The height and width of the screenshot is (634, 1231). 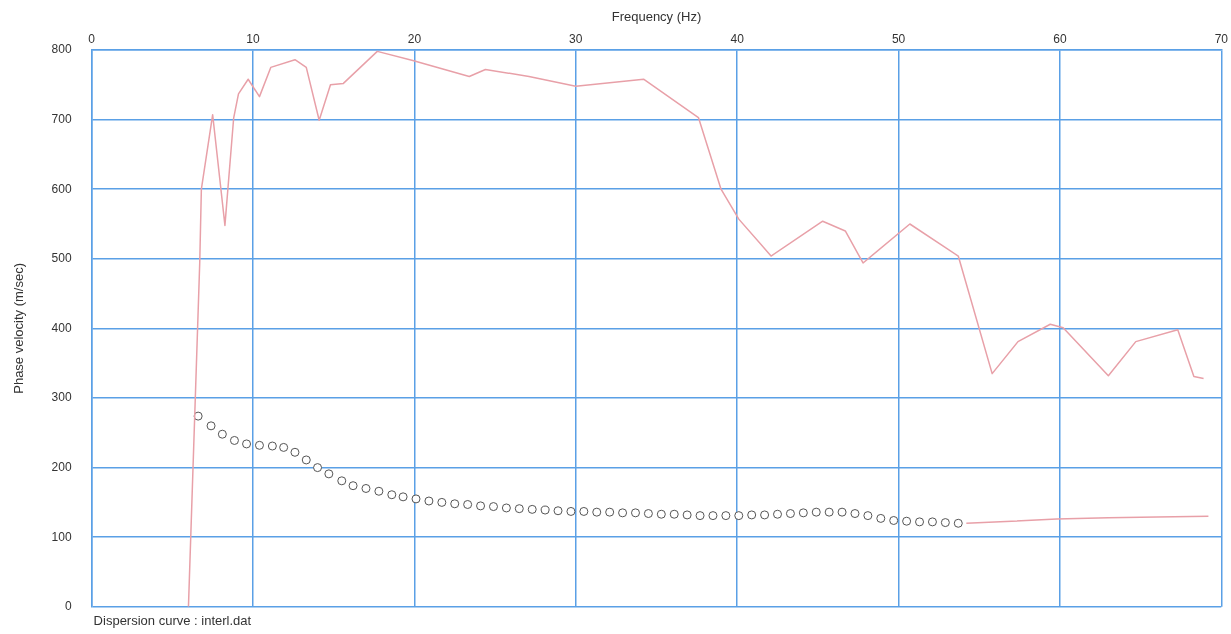 What do you see at coordinates (656, 17) in the screenshot?
I see `x-axis-title: Frequency (Hz)` at bounding box center [656, 17].